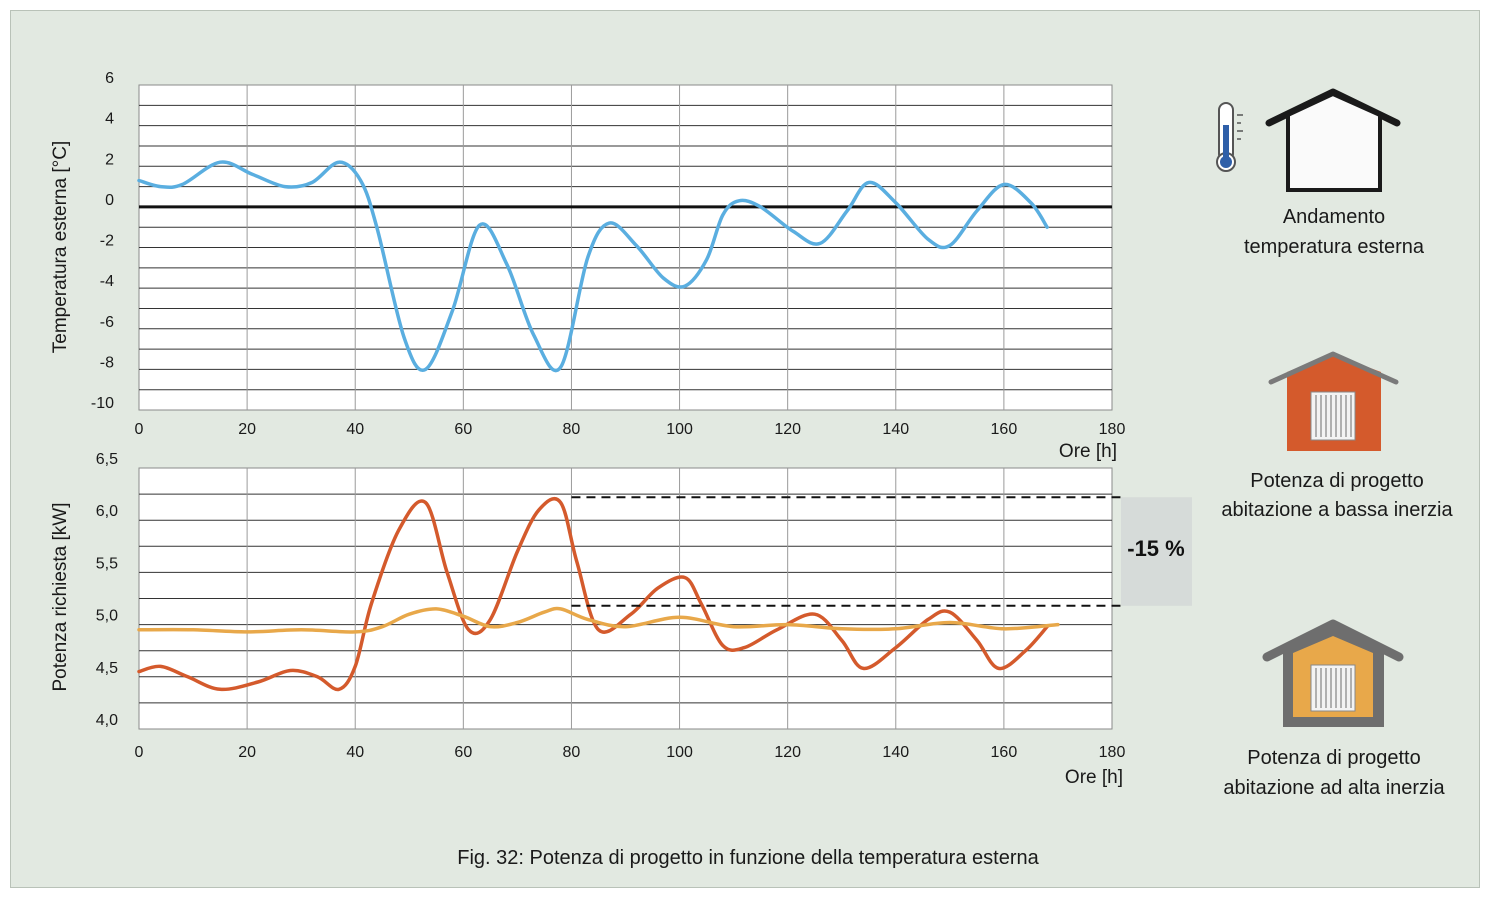 The image size is (1490, 898). Describe the element at coordinates (60, 596) in the screenshot. I see `y-axis-label: Potenza richiesta [kW]` at that location.